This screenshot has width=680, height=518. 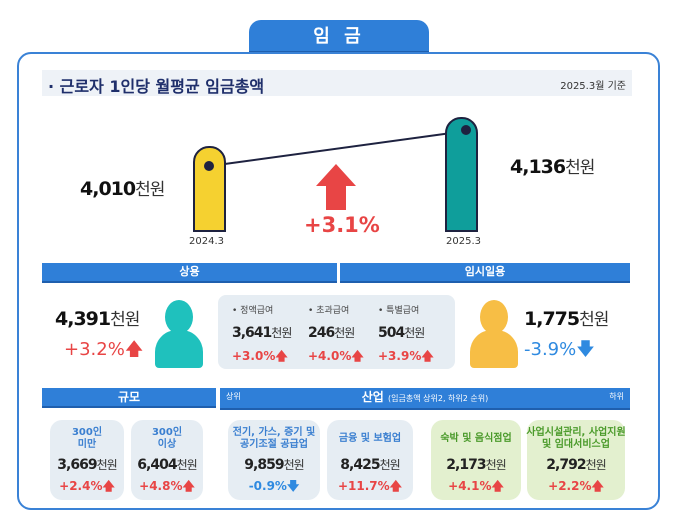 I want to click on industry-label: 산업, so click(x=372, y=397).